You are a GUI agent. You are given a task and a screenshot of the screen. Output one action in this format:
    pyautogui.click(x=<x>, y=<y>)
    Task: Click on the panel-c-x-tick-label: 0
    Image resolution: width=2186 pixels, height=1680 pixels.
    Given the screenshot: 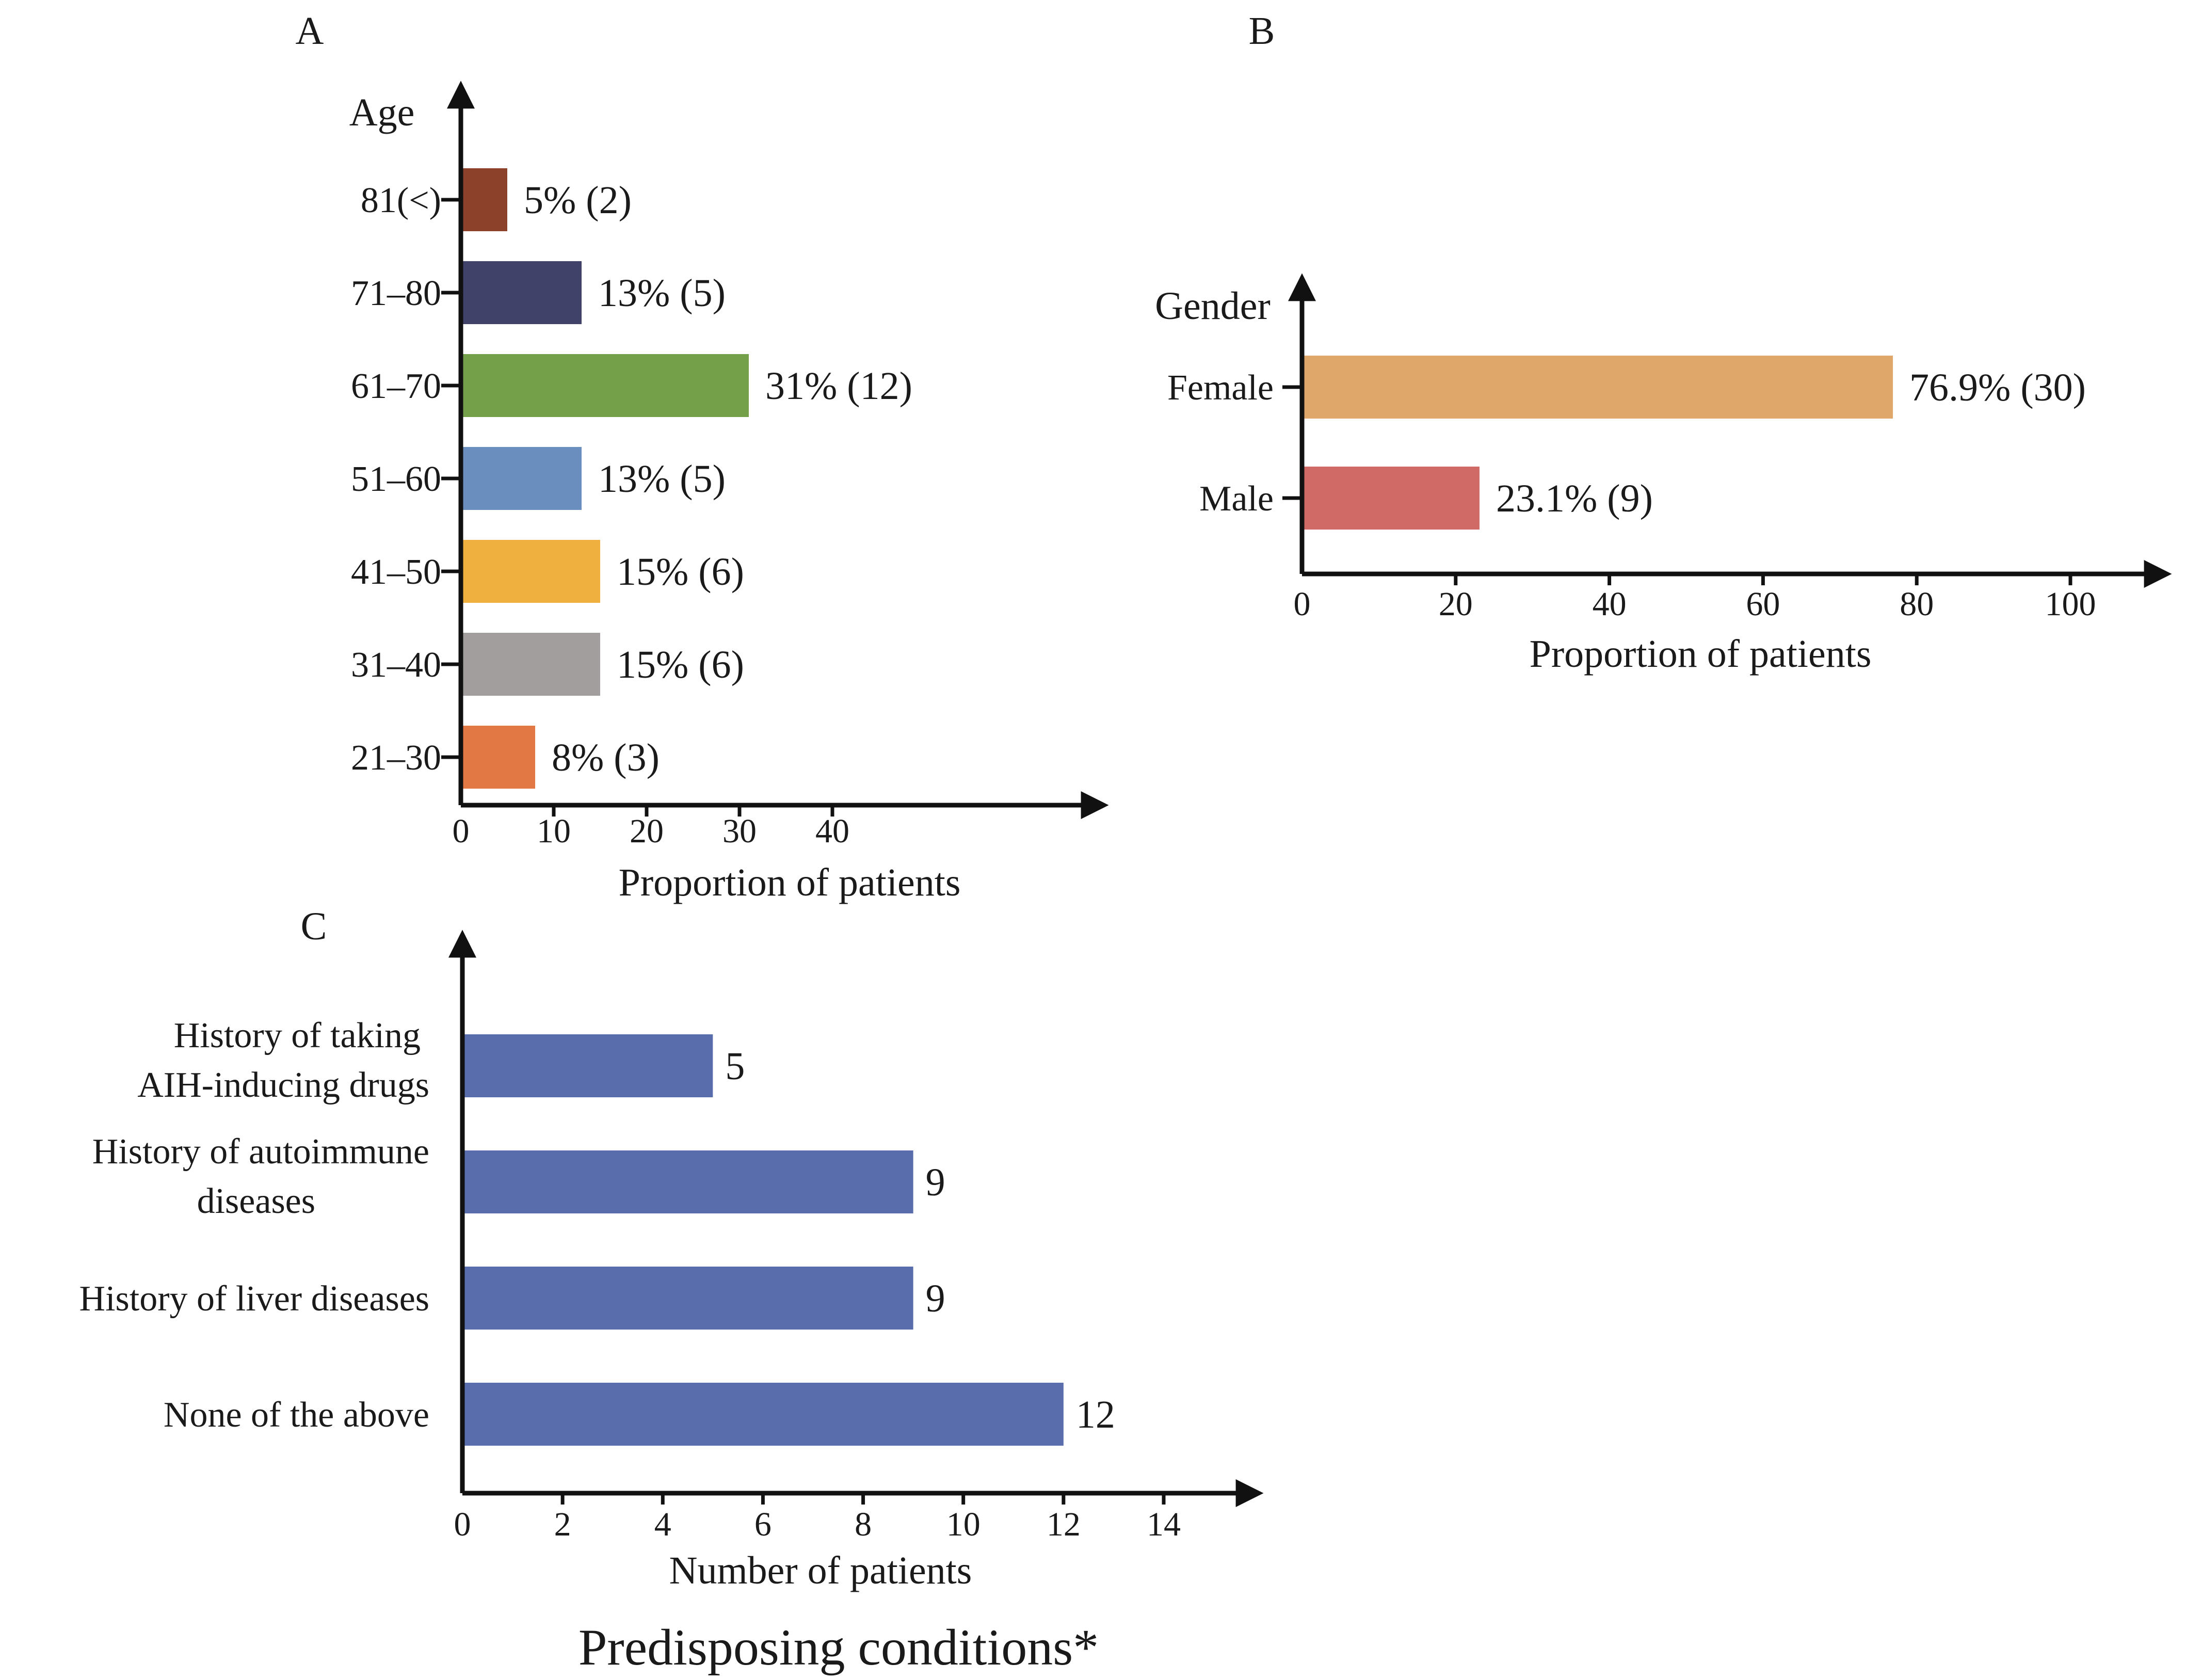 What is the action you would take?
    pyautogui.click(x=462, y=1524)
    